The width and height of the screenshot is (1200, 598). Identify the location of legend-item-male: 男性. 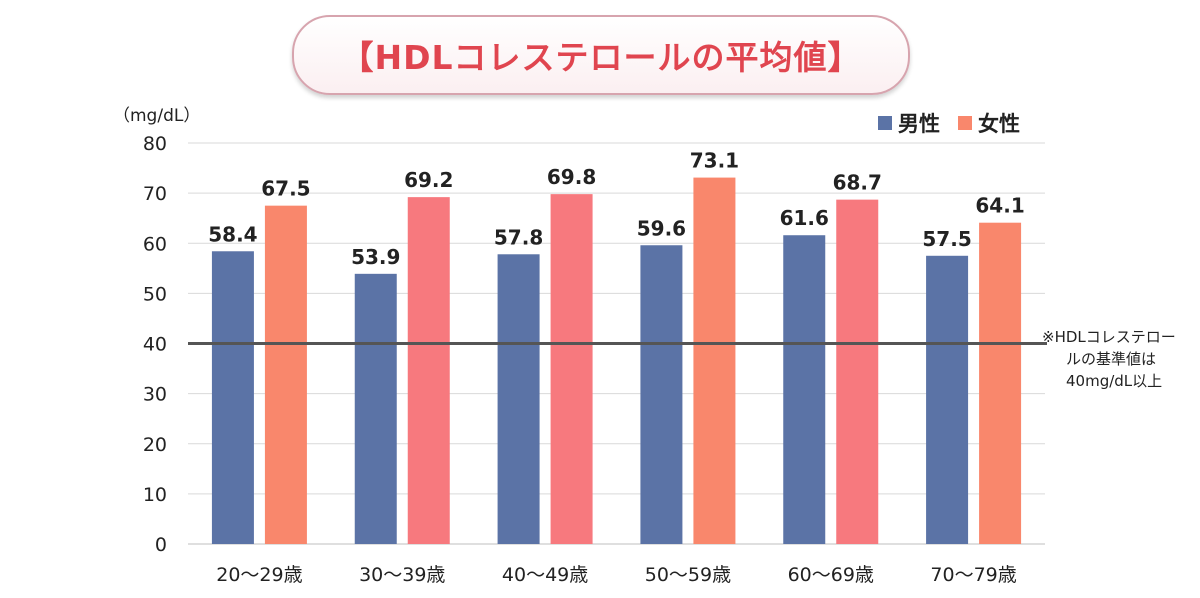
(909, 123).